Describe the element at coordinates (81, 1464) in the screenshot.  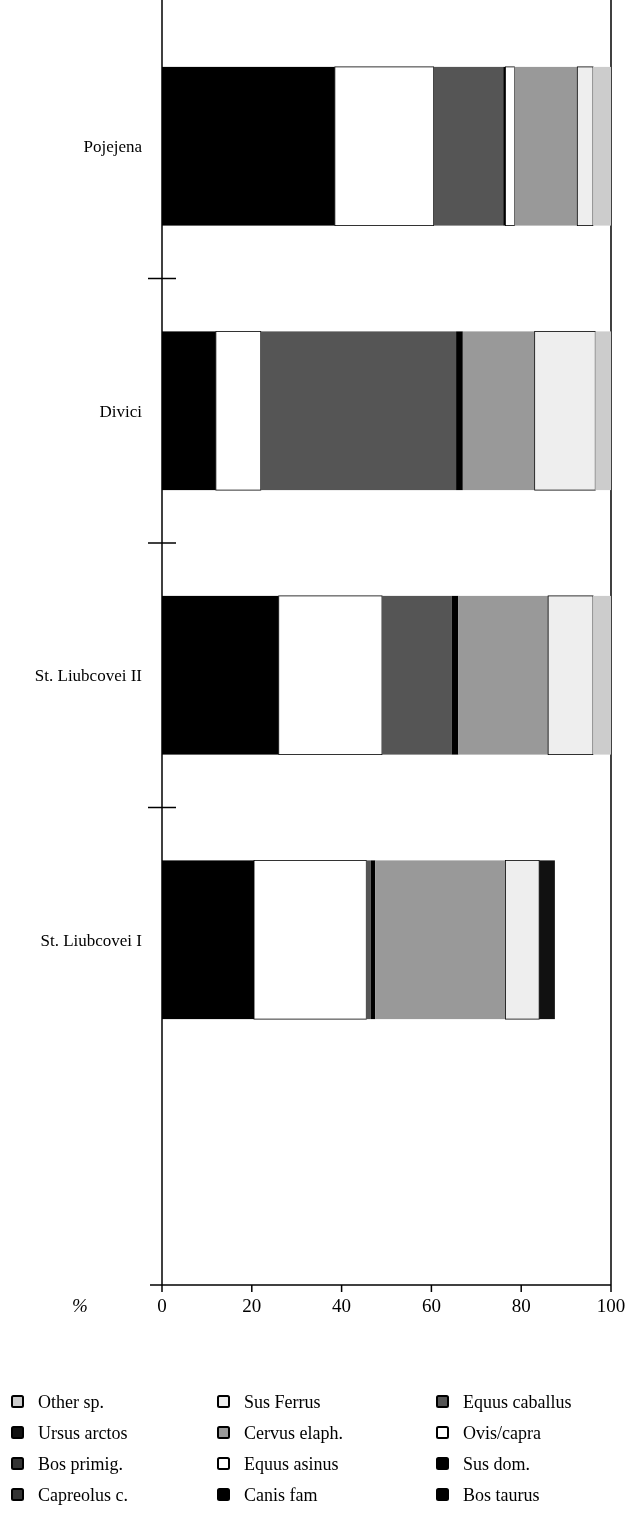
I see `legend-label: Bos primig.` at that location.